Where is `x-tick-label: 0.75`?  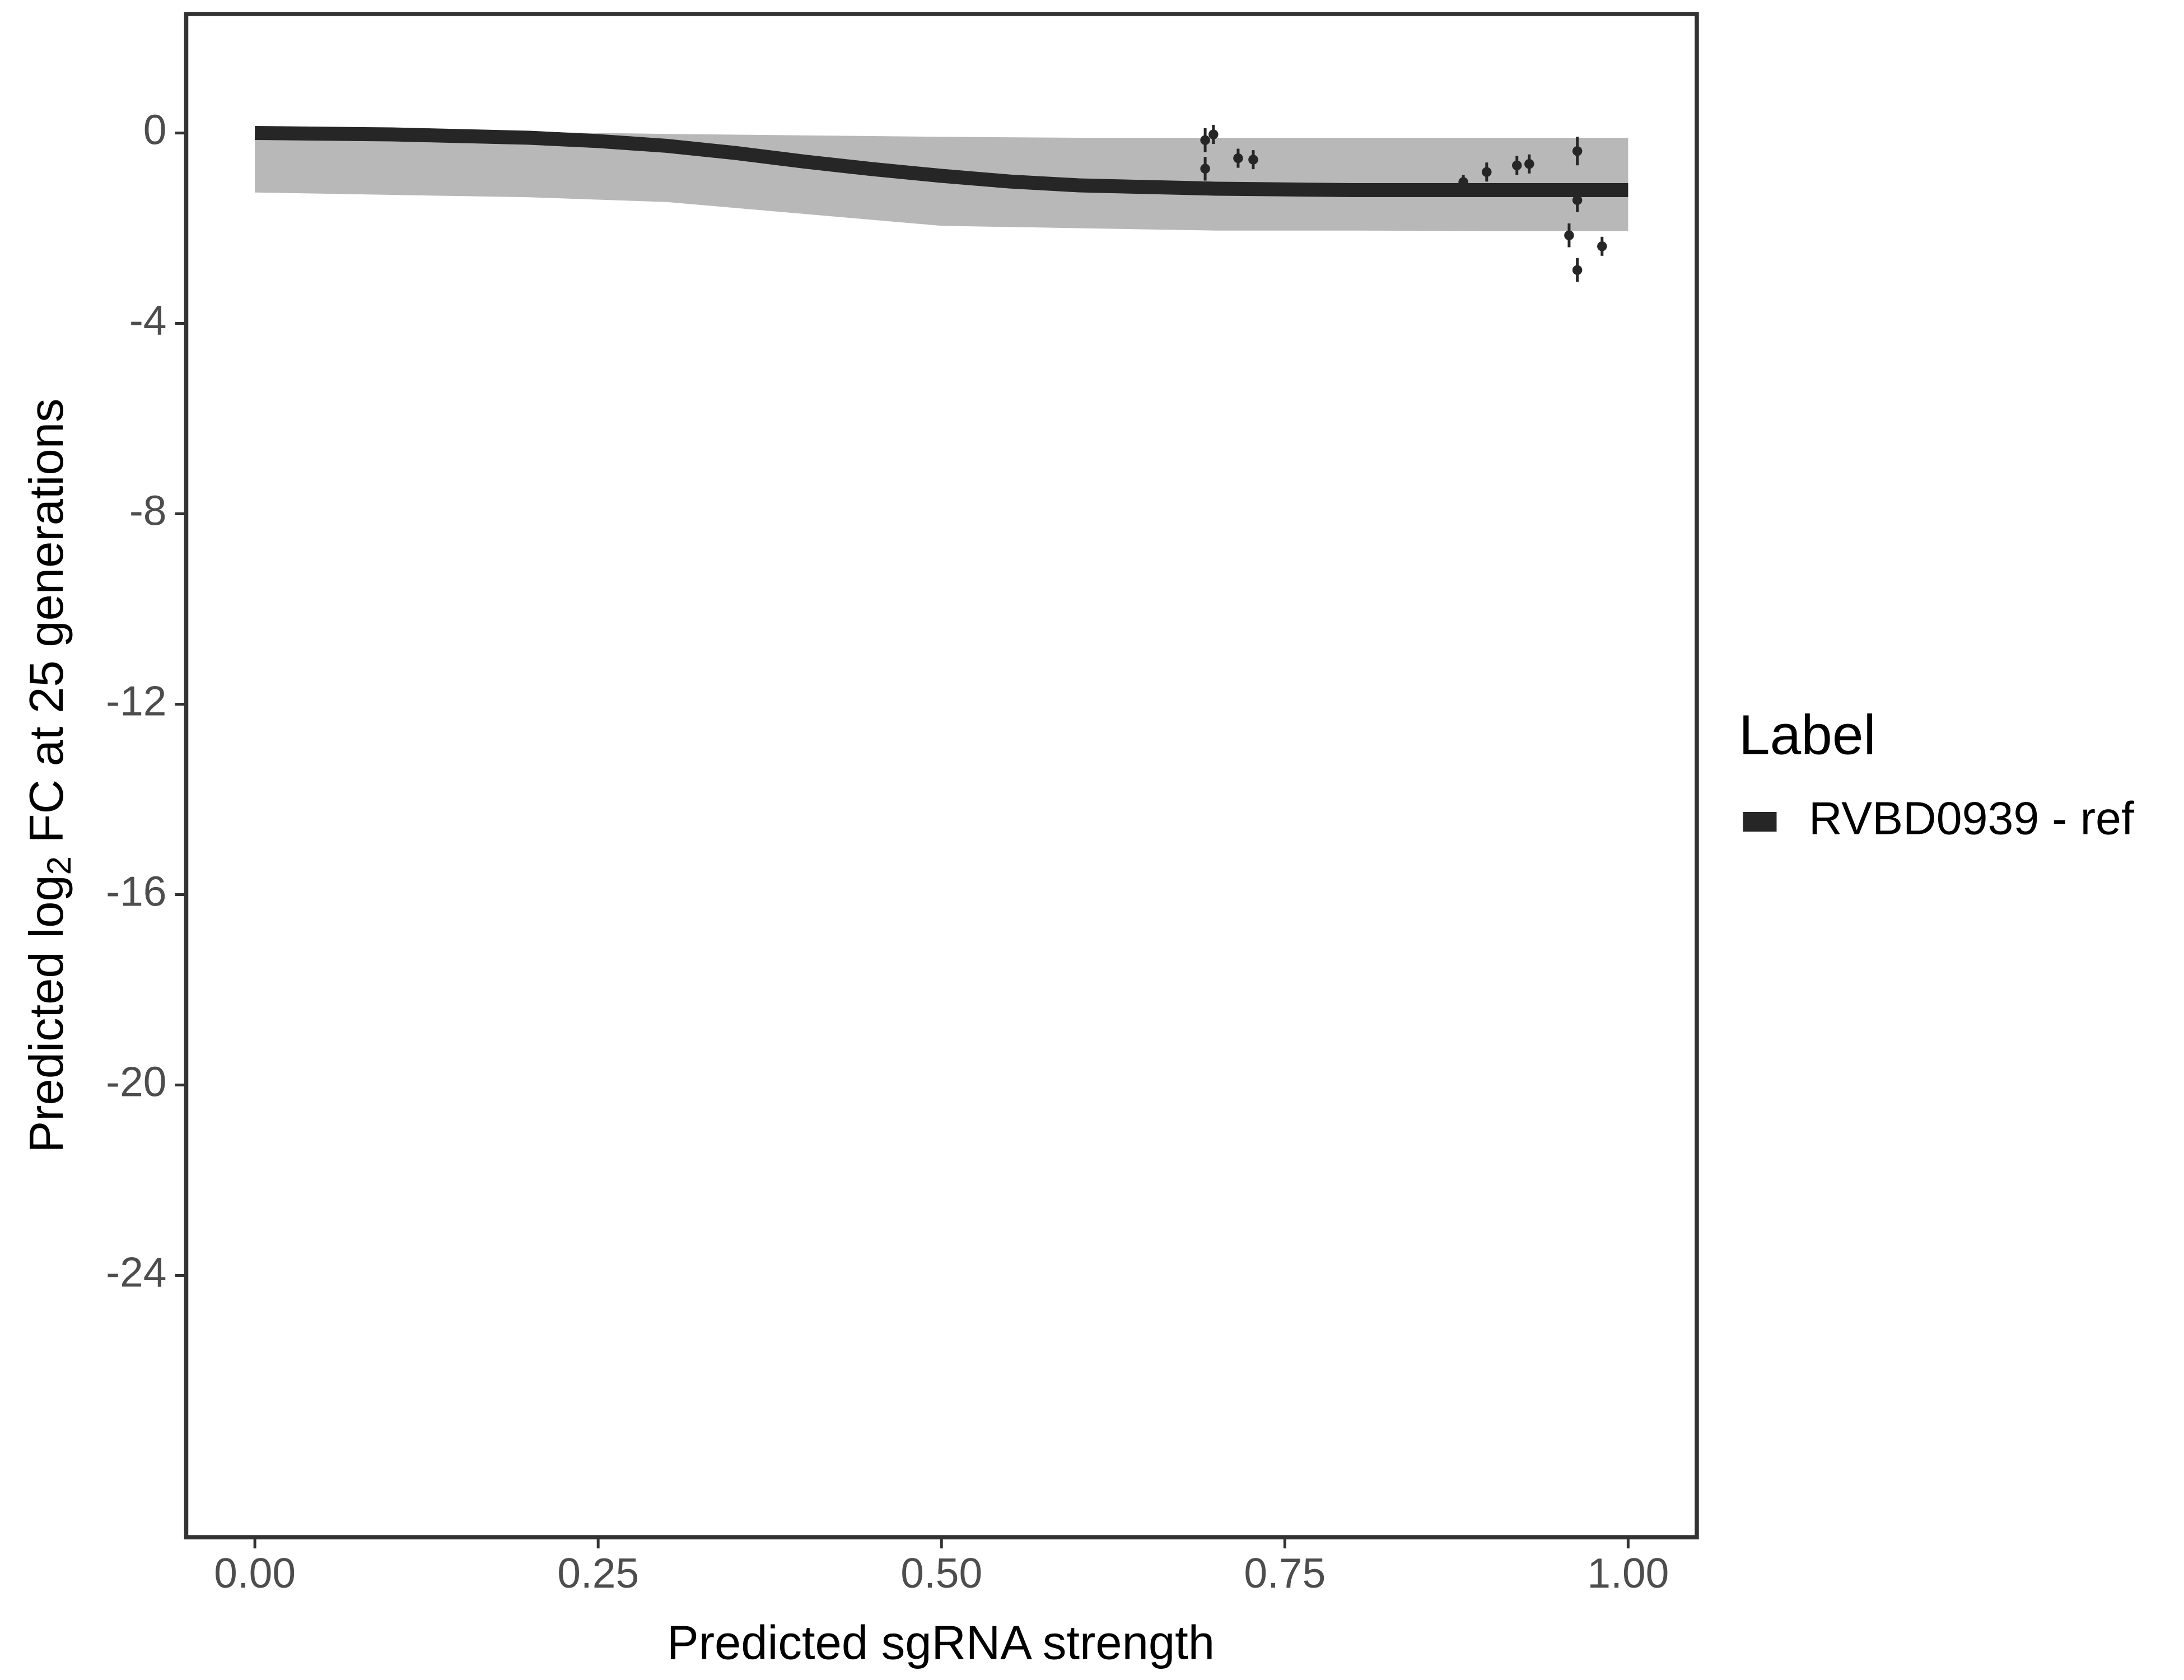 x-tick-label: 0.75 is located at coordinates (1285, 1574).